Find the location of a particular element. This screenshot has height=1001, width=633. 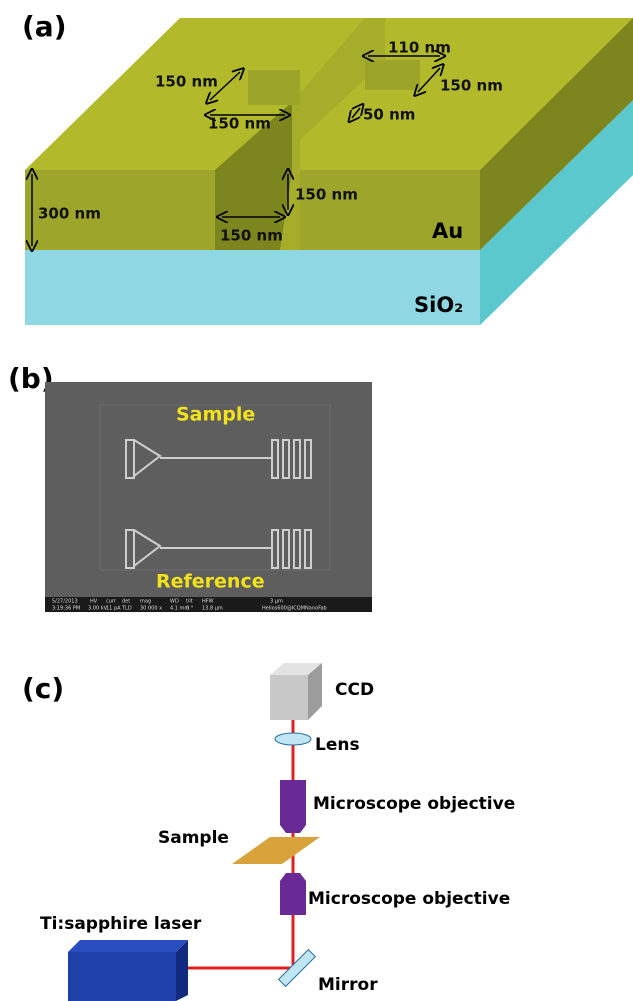

panel-label: (a) is located at coordinates (44, 26).